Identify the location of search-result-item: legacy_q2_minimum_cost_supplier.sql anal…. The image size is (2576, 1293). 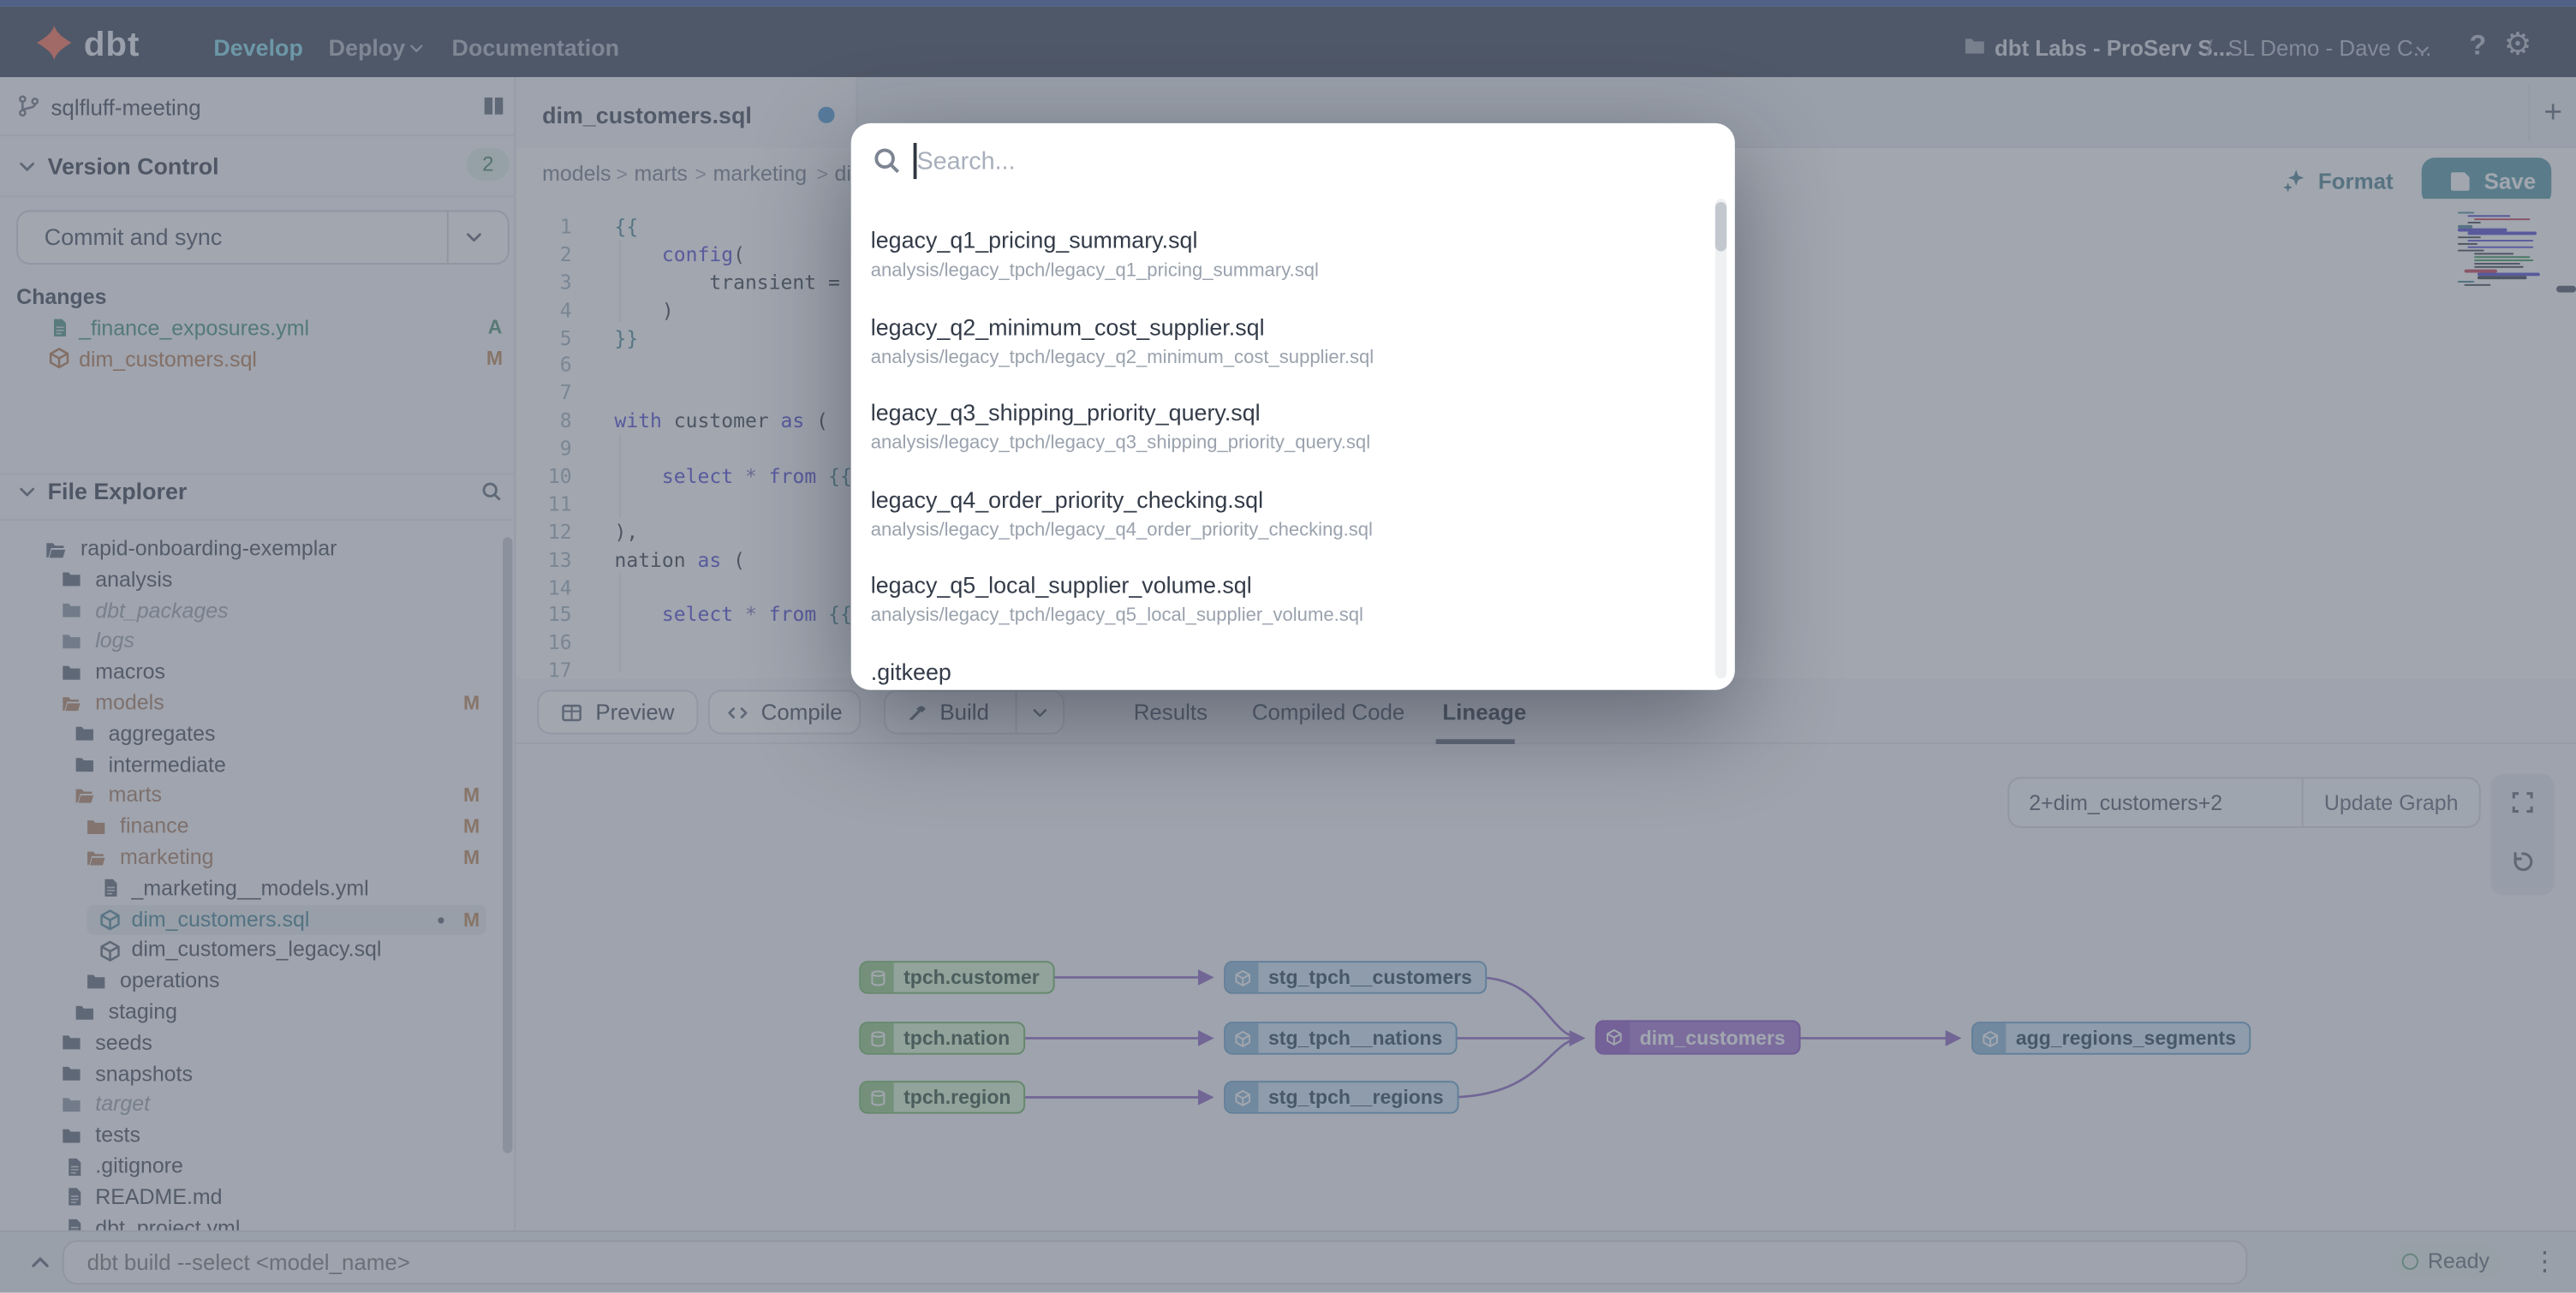
(1265, 340).